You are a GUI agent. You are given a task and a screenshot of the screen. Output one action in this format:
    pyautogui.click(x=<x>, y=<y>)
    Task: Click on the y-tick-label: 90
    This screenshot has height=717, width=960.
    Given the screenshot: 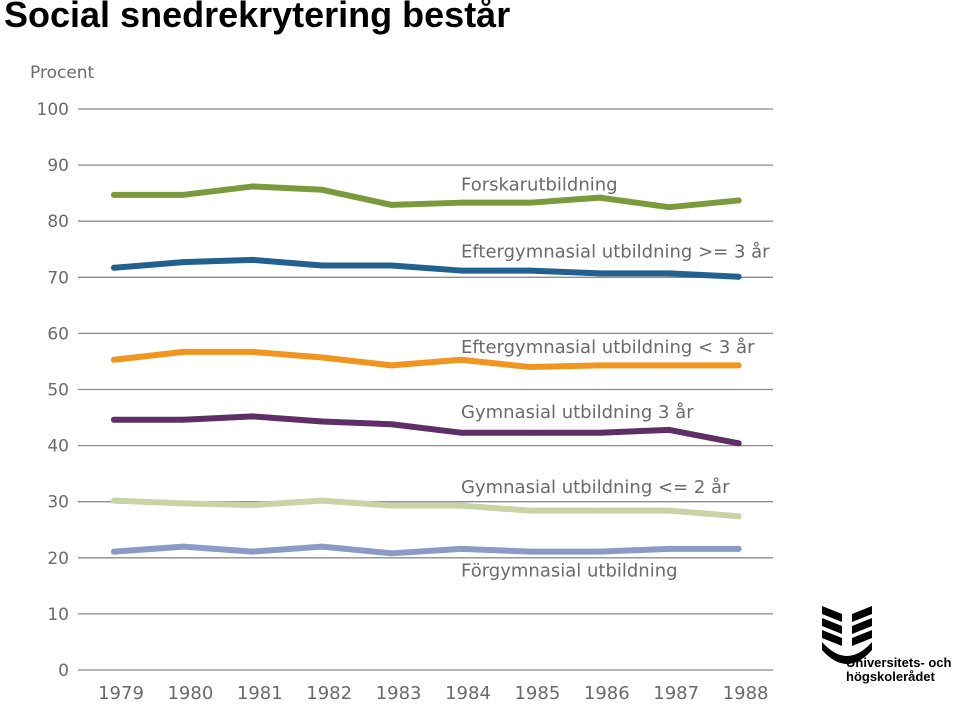 What is the action you would take?
    pyautogui.click(x=58, y=166)
    